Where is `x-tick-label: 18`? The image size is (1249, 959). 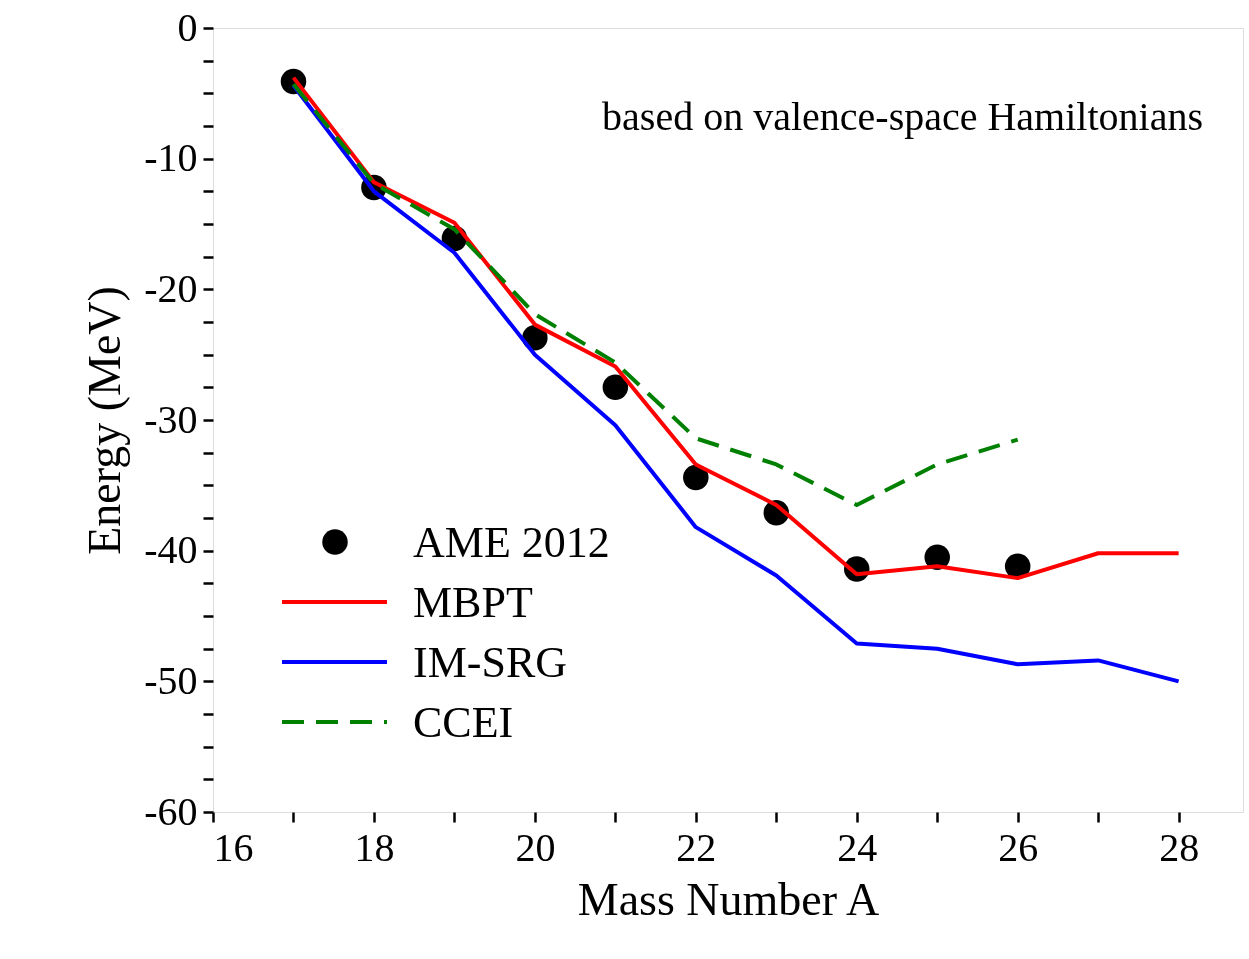
x-tick-label: 18 is located at coordinates (374, 847).